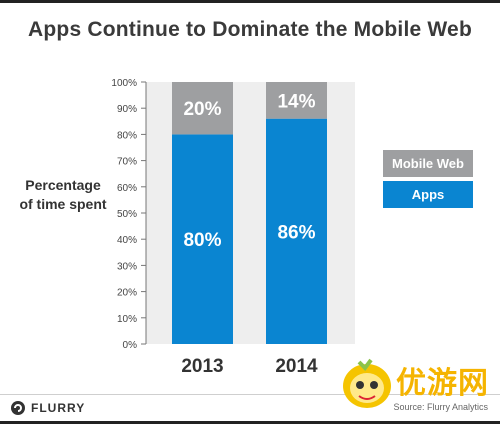 The width and height of the screenshot is (500, 424). Describe the element at coordinates (58, 408) in the screenshot. I see `flurry-brand-text: FLURRY` at that location.